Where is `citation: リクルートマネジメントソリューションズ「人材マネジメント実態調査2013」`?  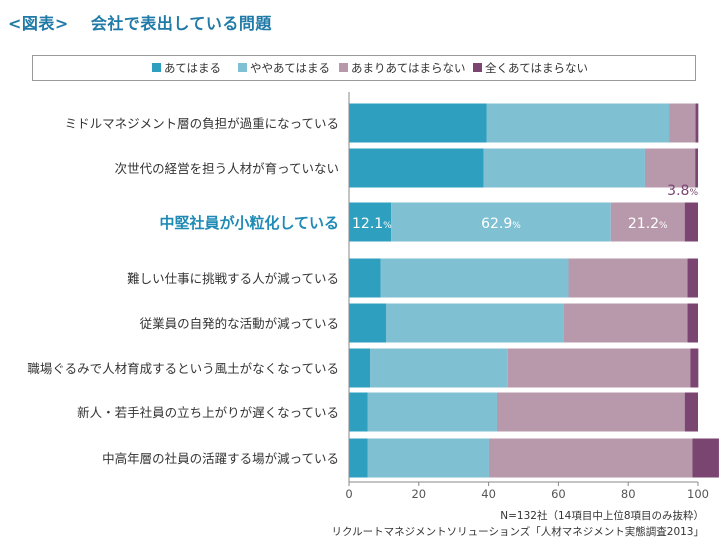
citation: リクルートマネジメントソリューションズ「人材マネジメント実態調査2013」 is located at coordinates (518, 532).